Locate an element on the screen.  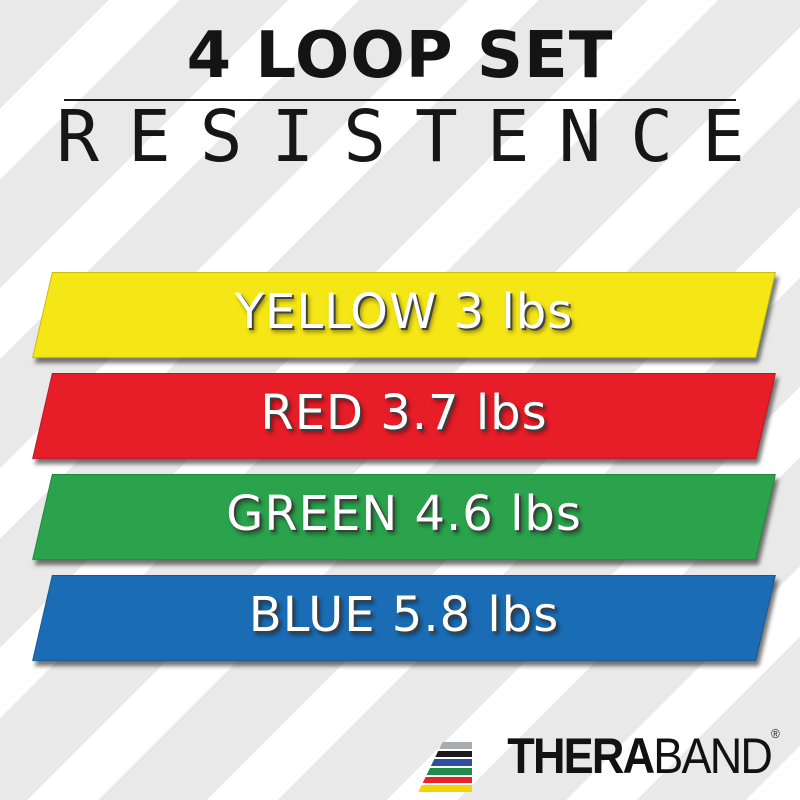
theraband-stripes-icon is located at coordinates (445, 767).